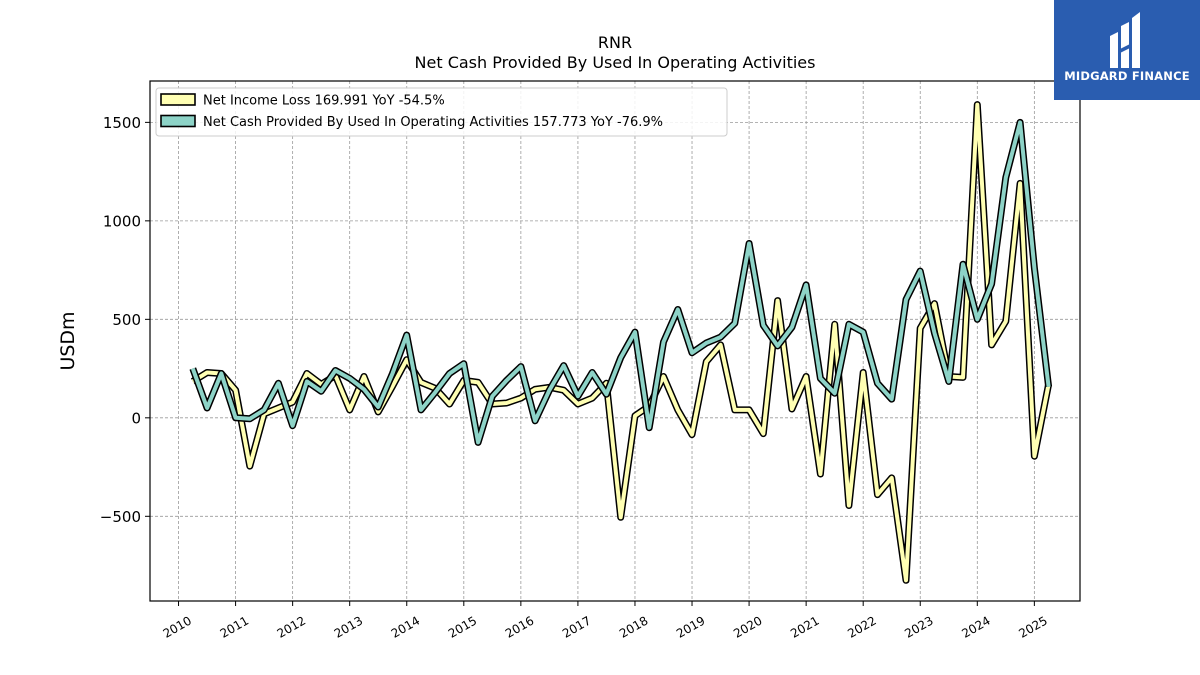 Image resolution: width=1200 pixels, height=675 pixels. Describe the element at coordinates (615, 42) in the screenshot. I see `chart-title: RNR` at that location.